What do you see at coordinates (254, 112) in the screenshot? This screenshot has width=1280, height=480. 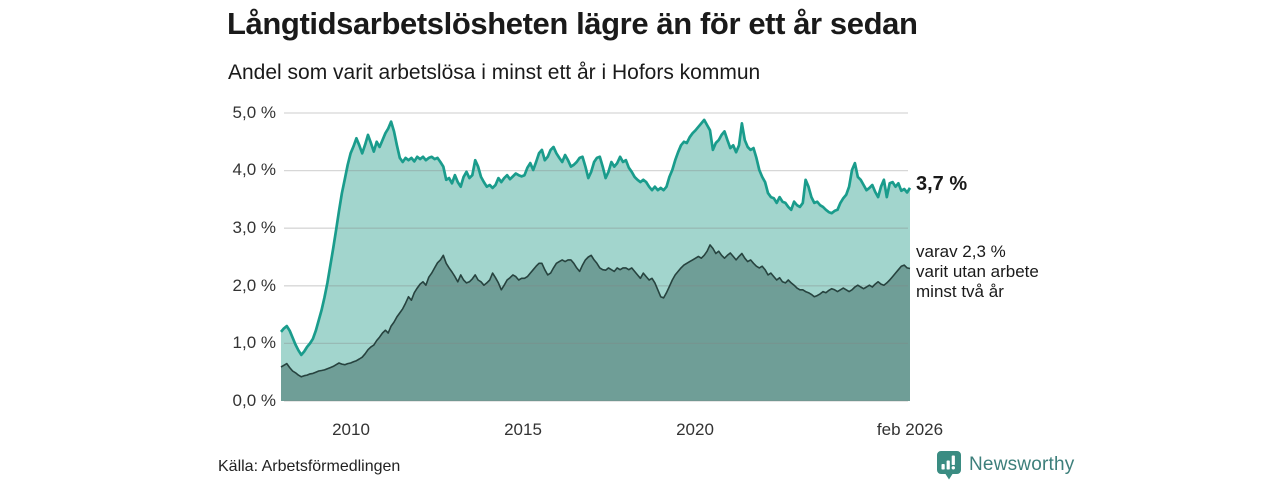 I see `y-tick-5: 5,0 %` at bounding box center [254, 112].